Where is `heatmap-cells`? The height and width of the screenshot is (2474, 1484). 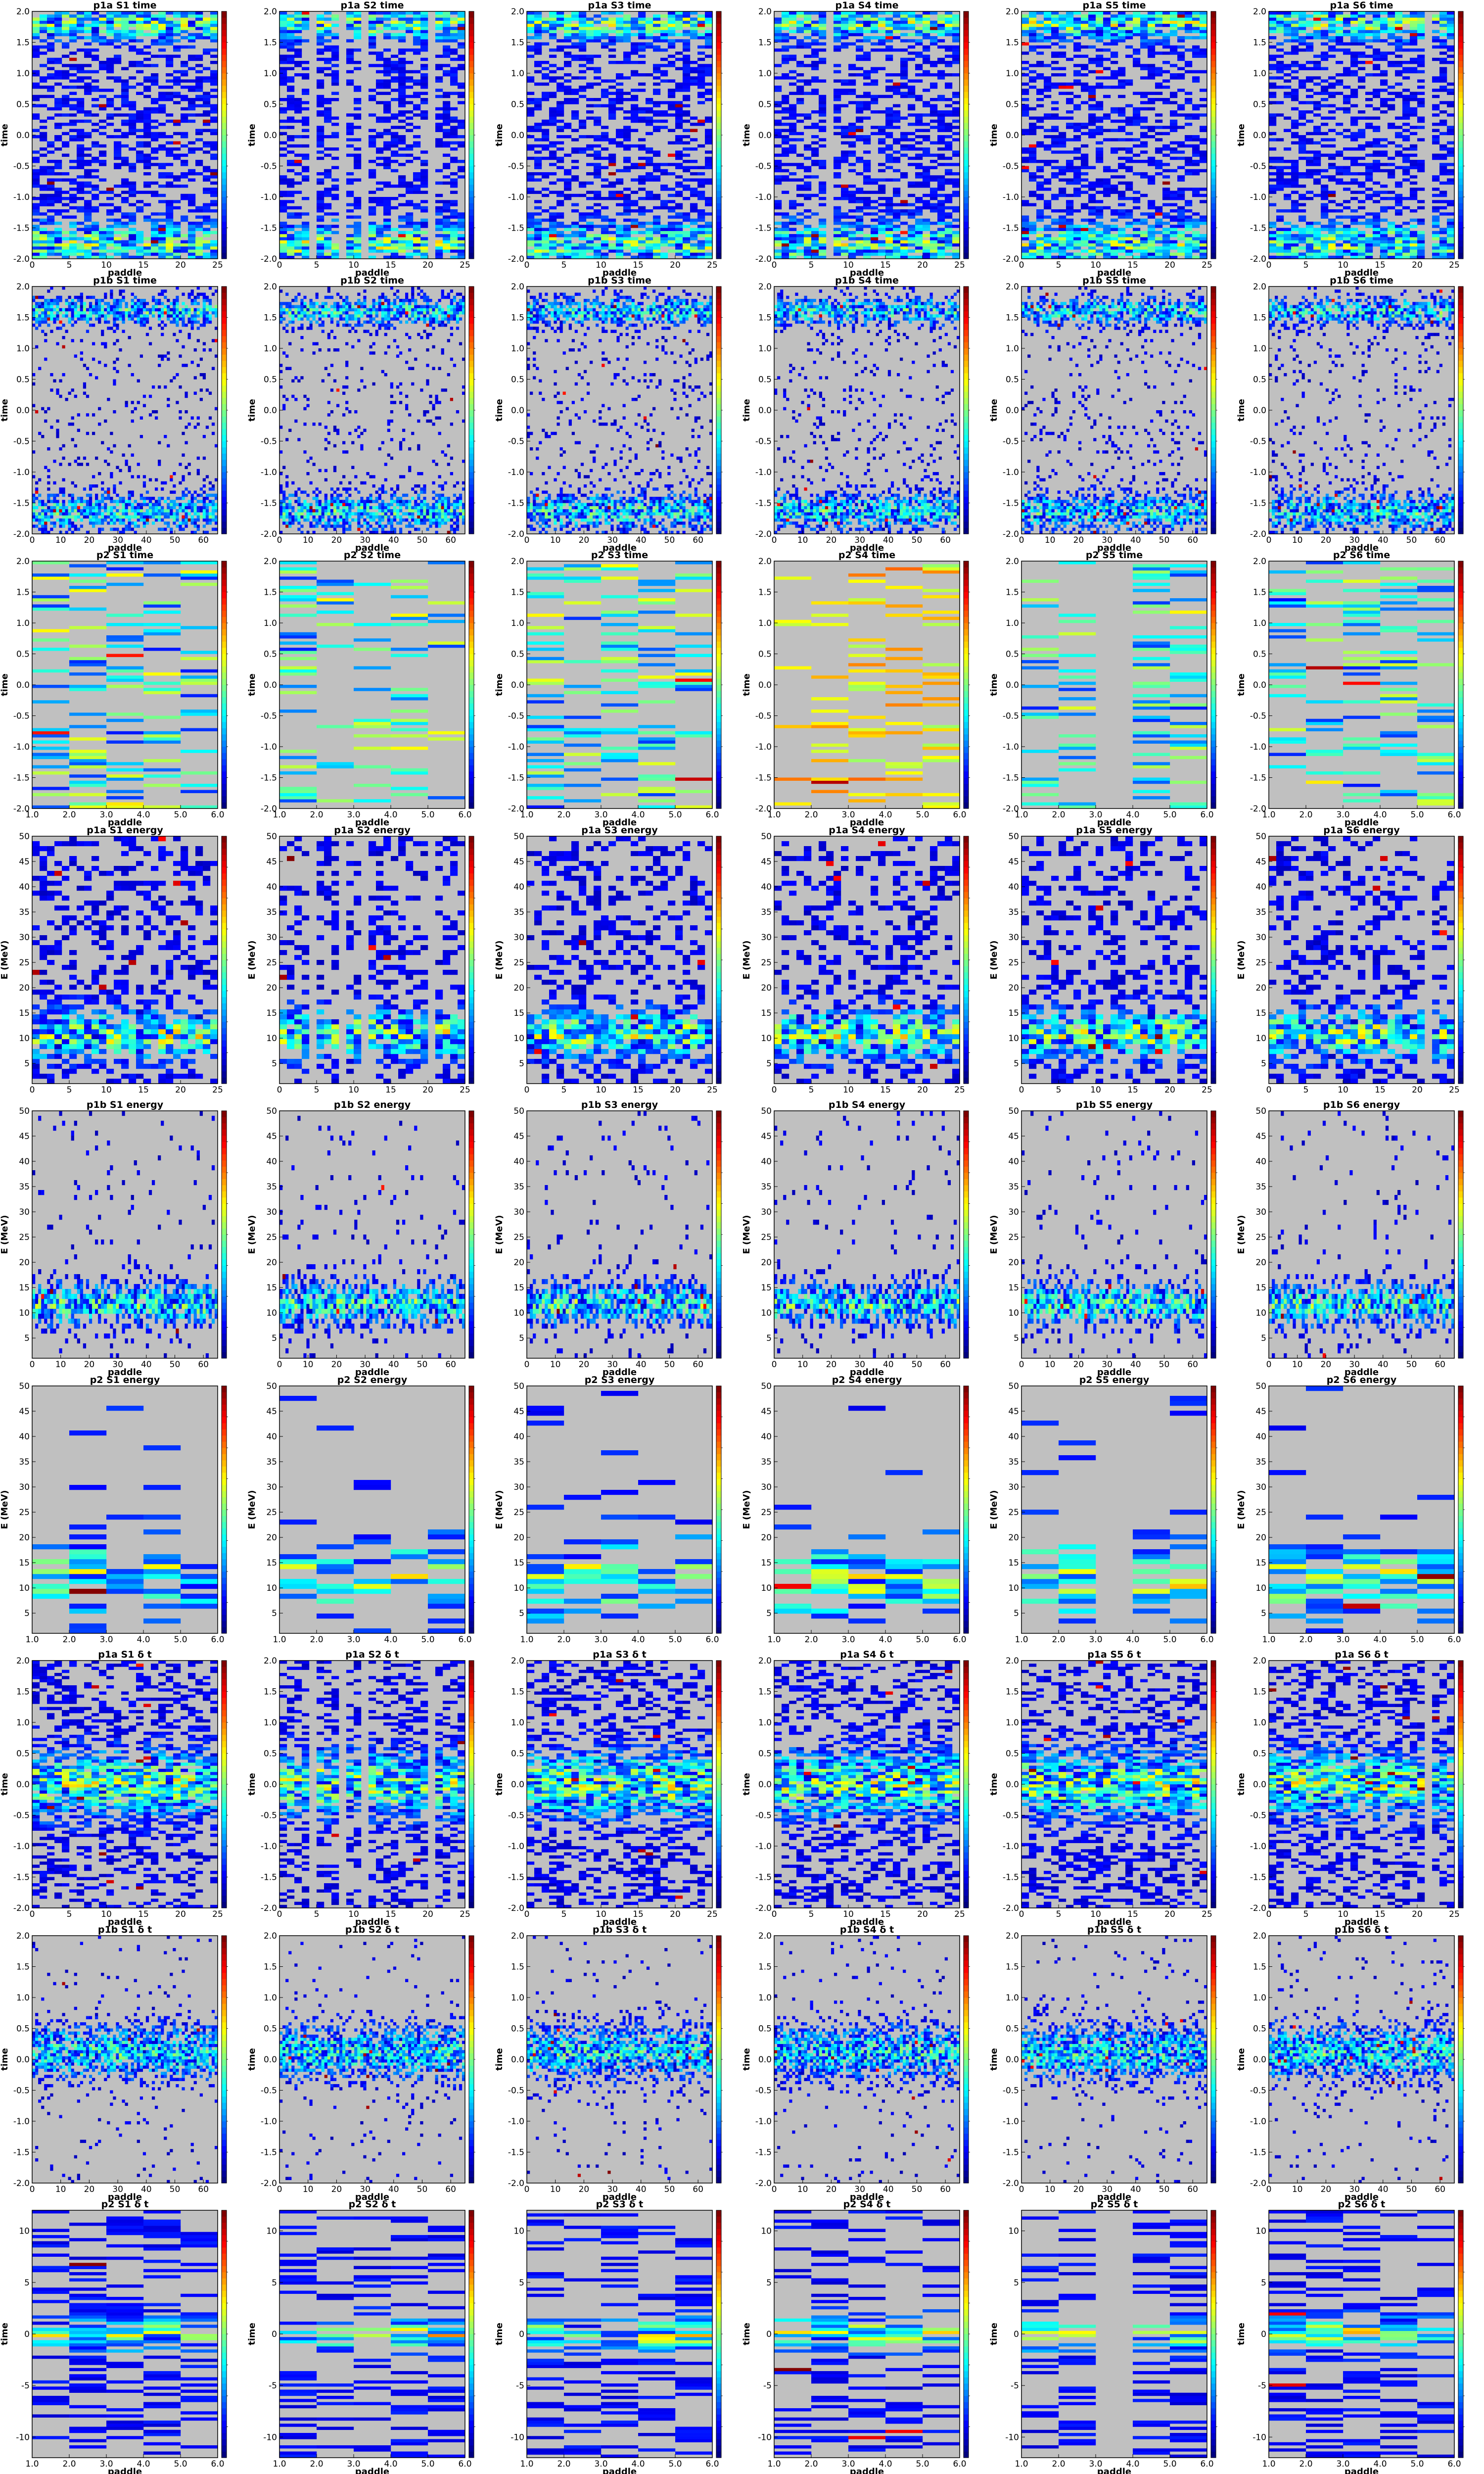 heatmap-cells is located at coordinates (1114, 135).